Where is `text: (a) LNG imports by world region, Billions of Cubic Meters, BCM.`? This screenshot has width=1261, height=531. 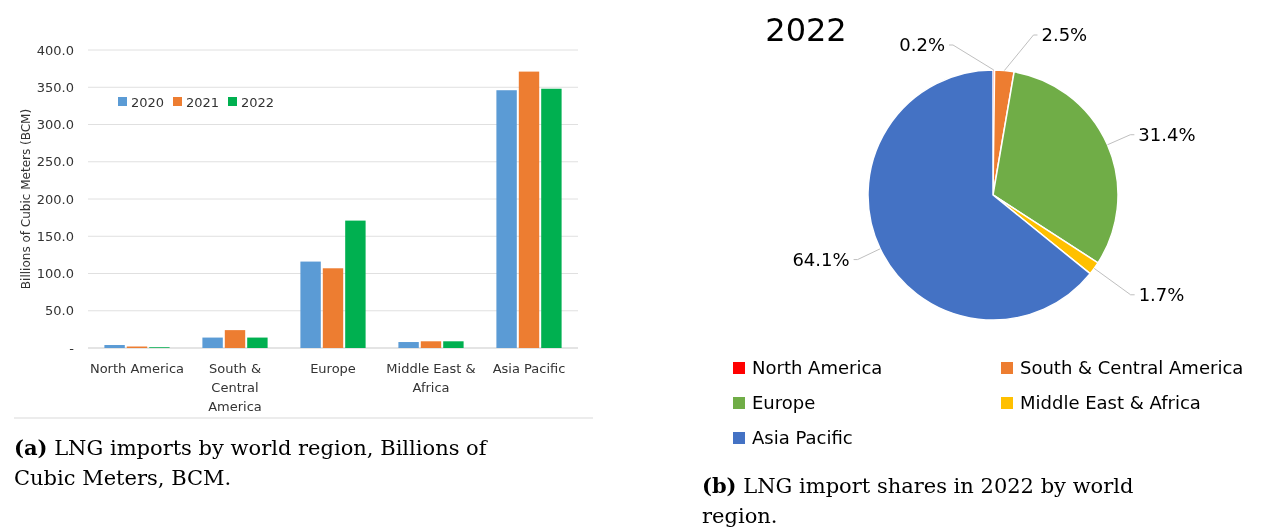
text: (a) LNG imports by world region, Billions of Cubic Meters, BCM. is located at coordinates (251, 462).